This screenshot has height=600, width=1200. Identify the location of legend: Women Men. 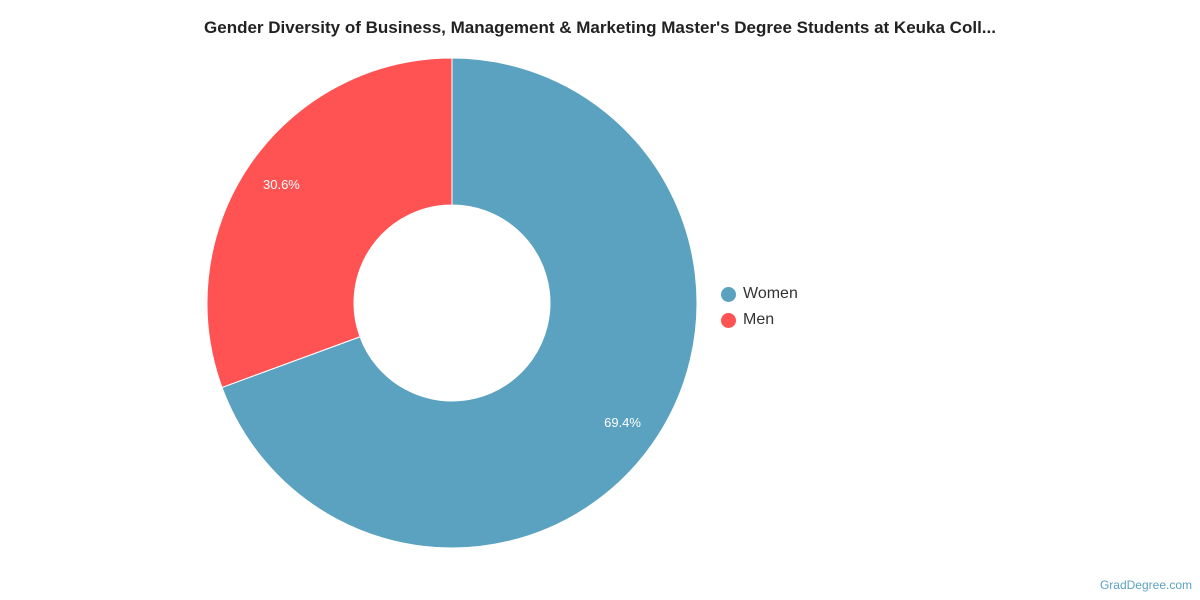
(759, 307).